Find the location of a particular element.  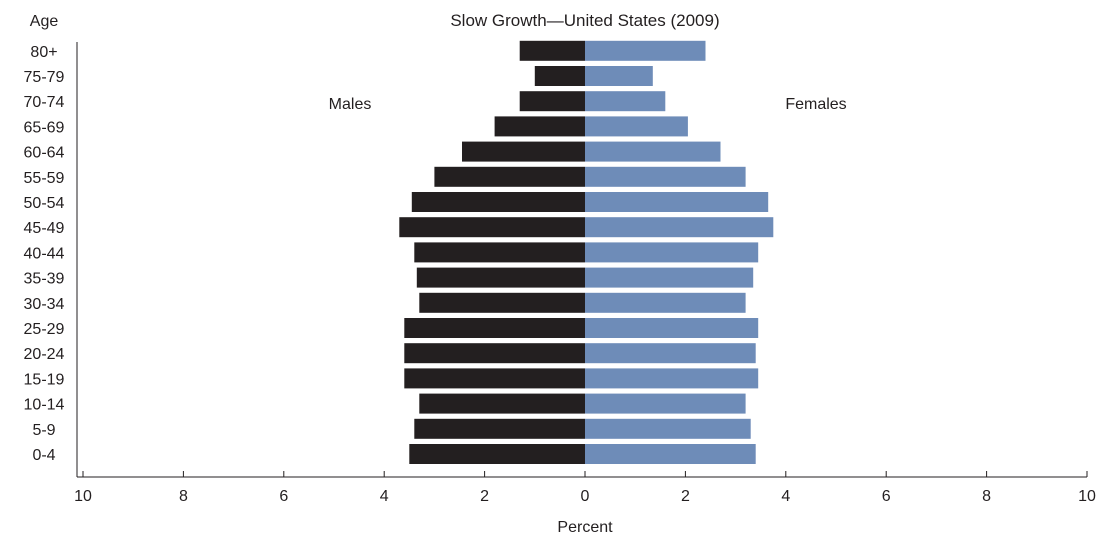

y-tick-label-35-39: 35-39 is located at coordinates (44, 279).